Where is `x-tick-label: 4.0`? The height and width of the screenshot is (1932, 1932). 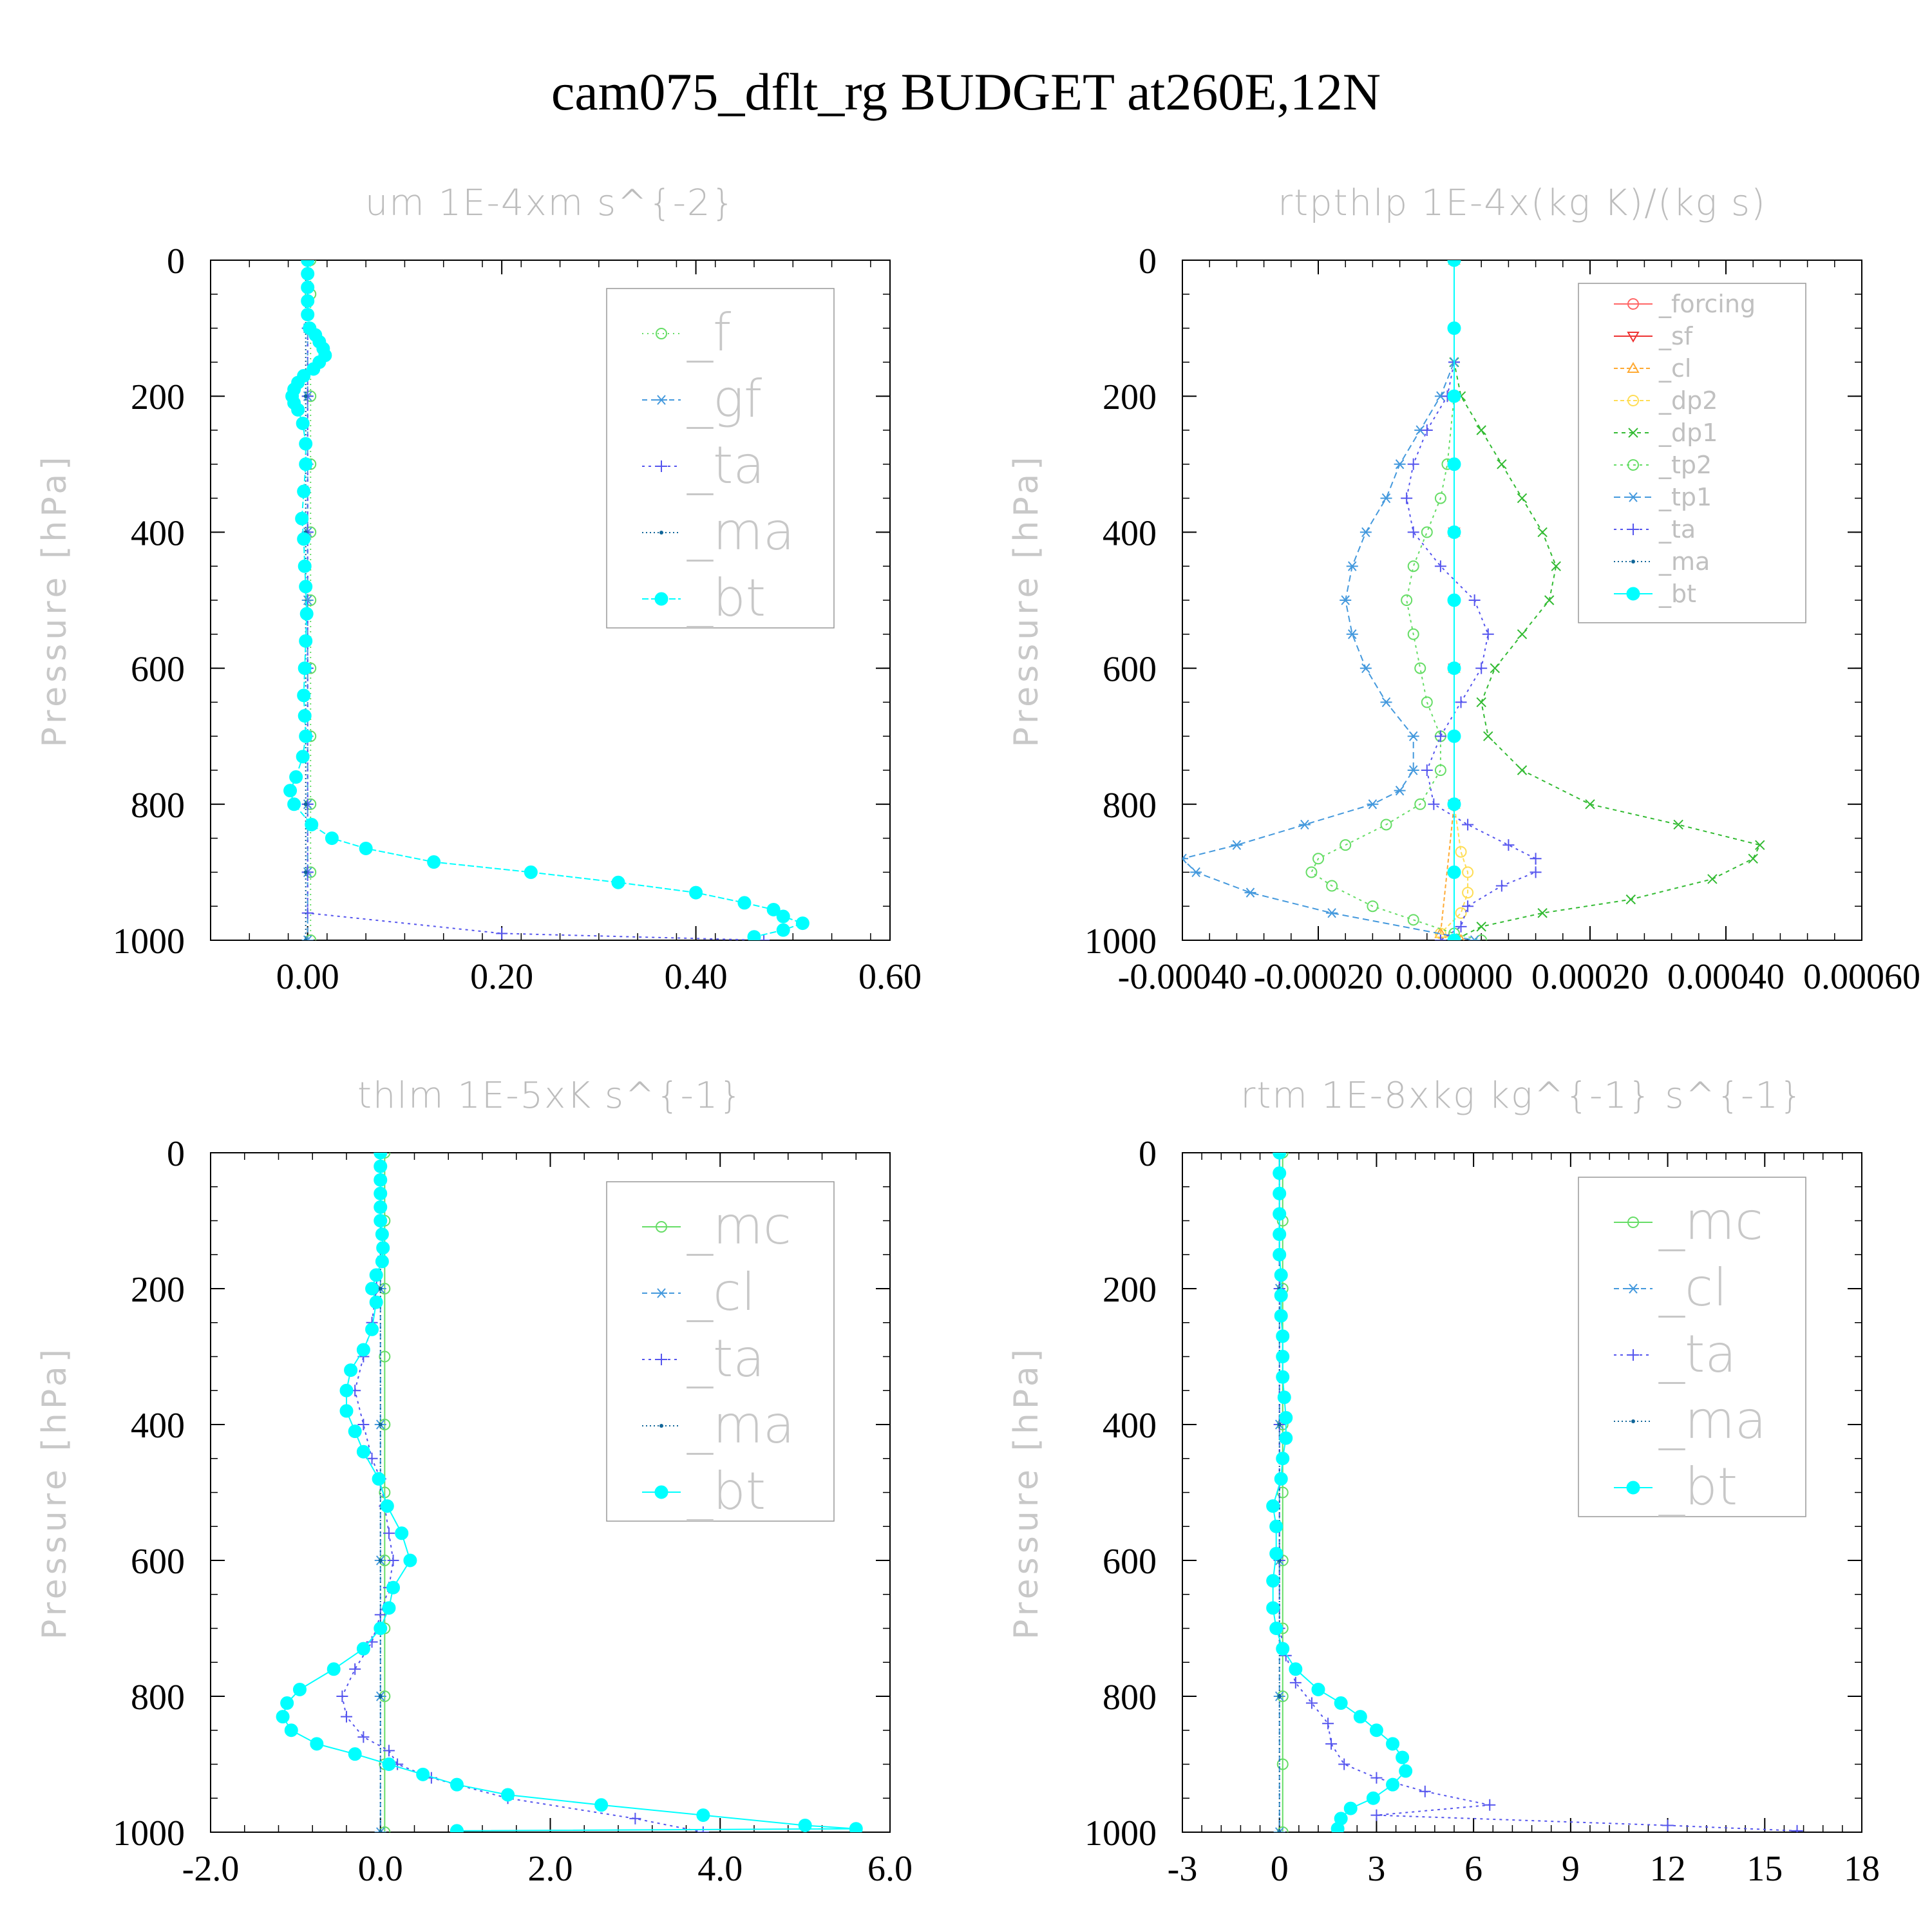
x-tick-label: 4.0 is located at coordinates (720, 1869).